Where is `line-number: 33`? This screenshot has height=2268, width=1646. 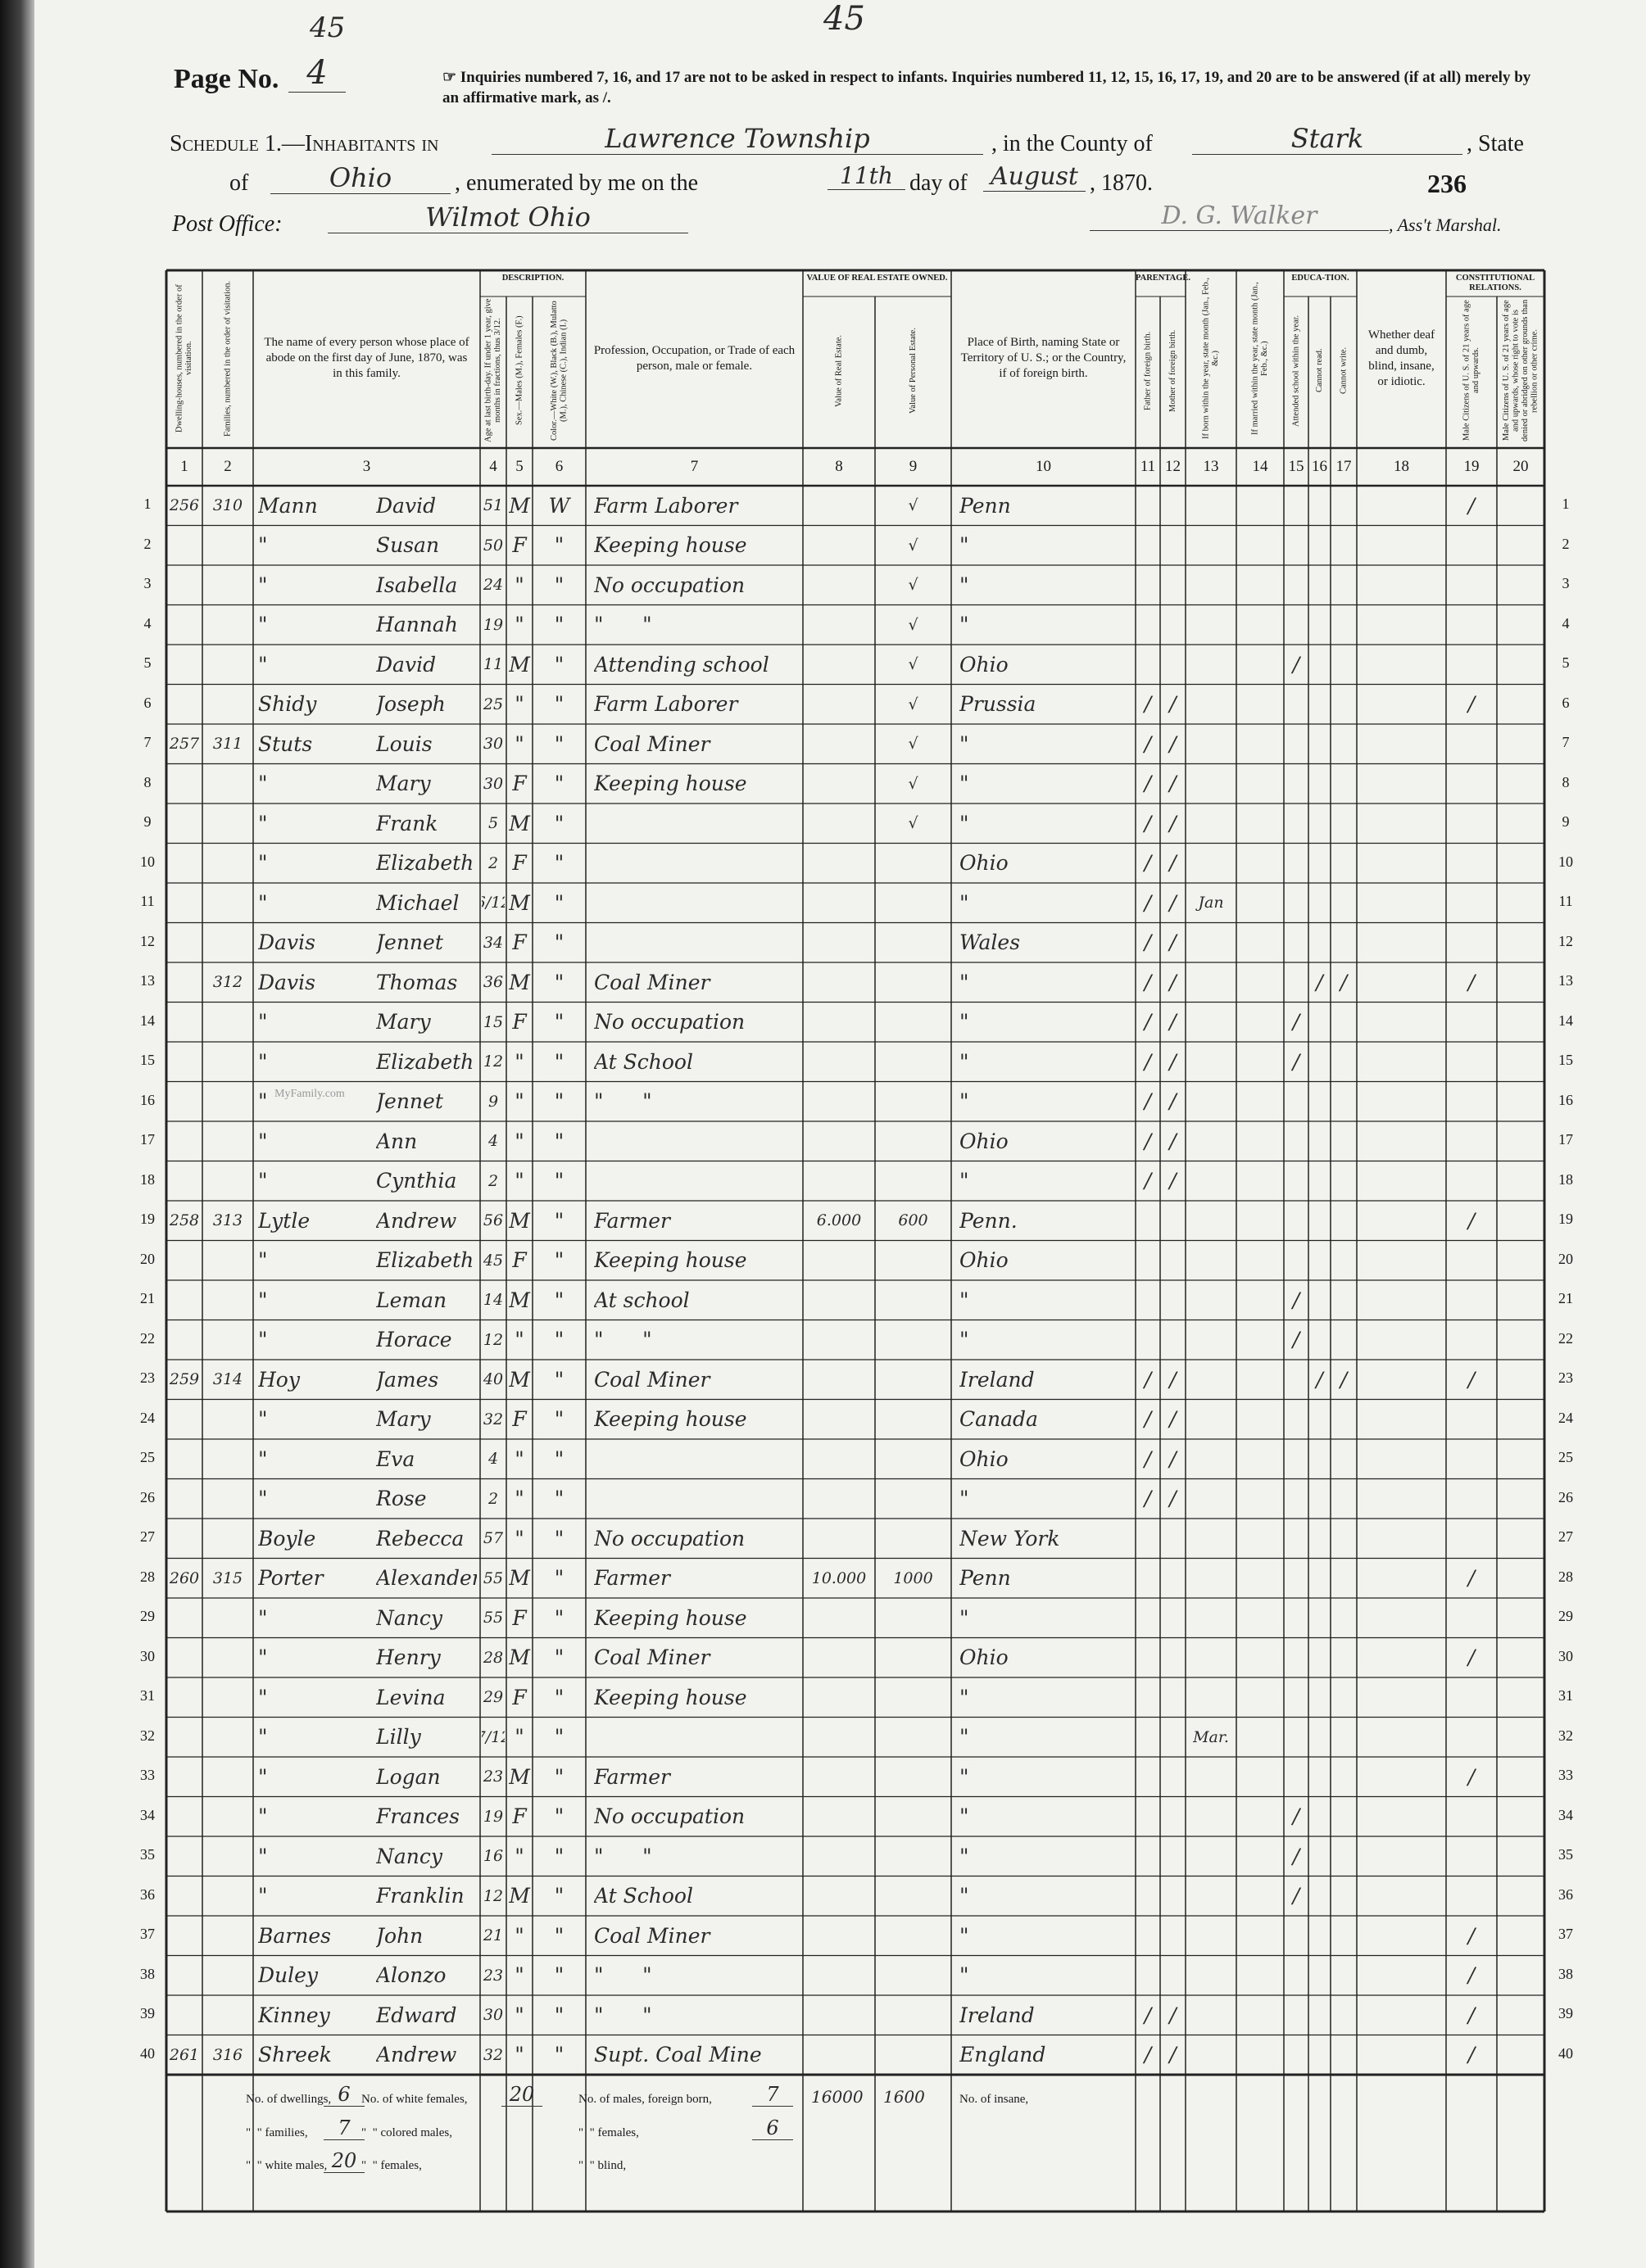 line-number: 33 is located at coordinates (147, 1775).